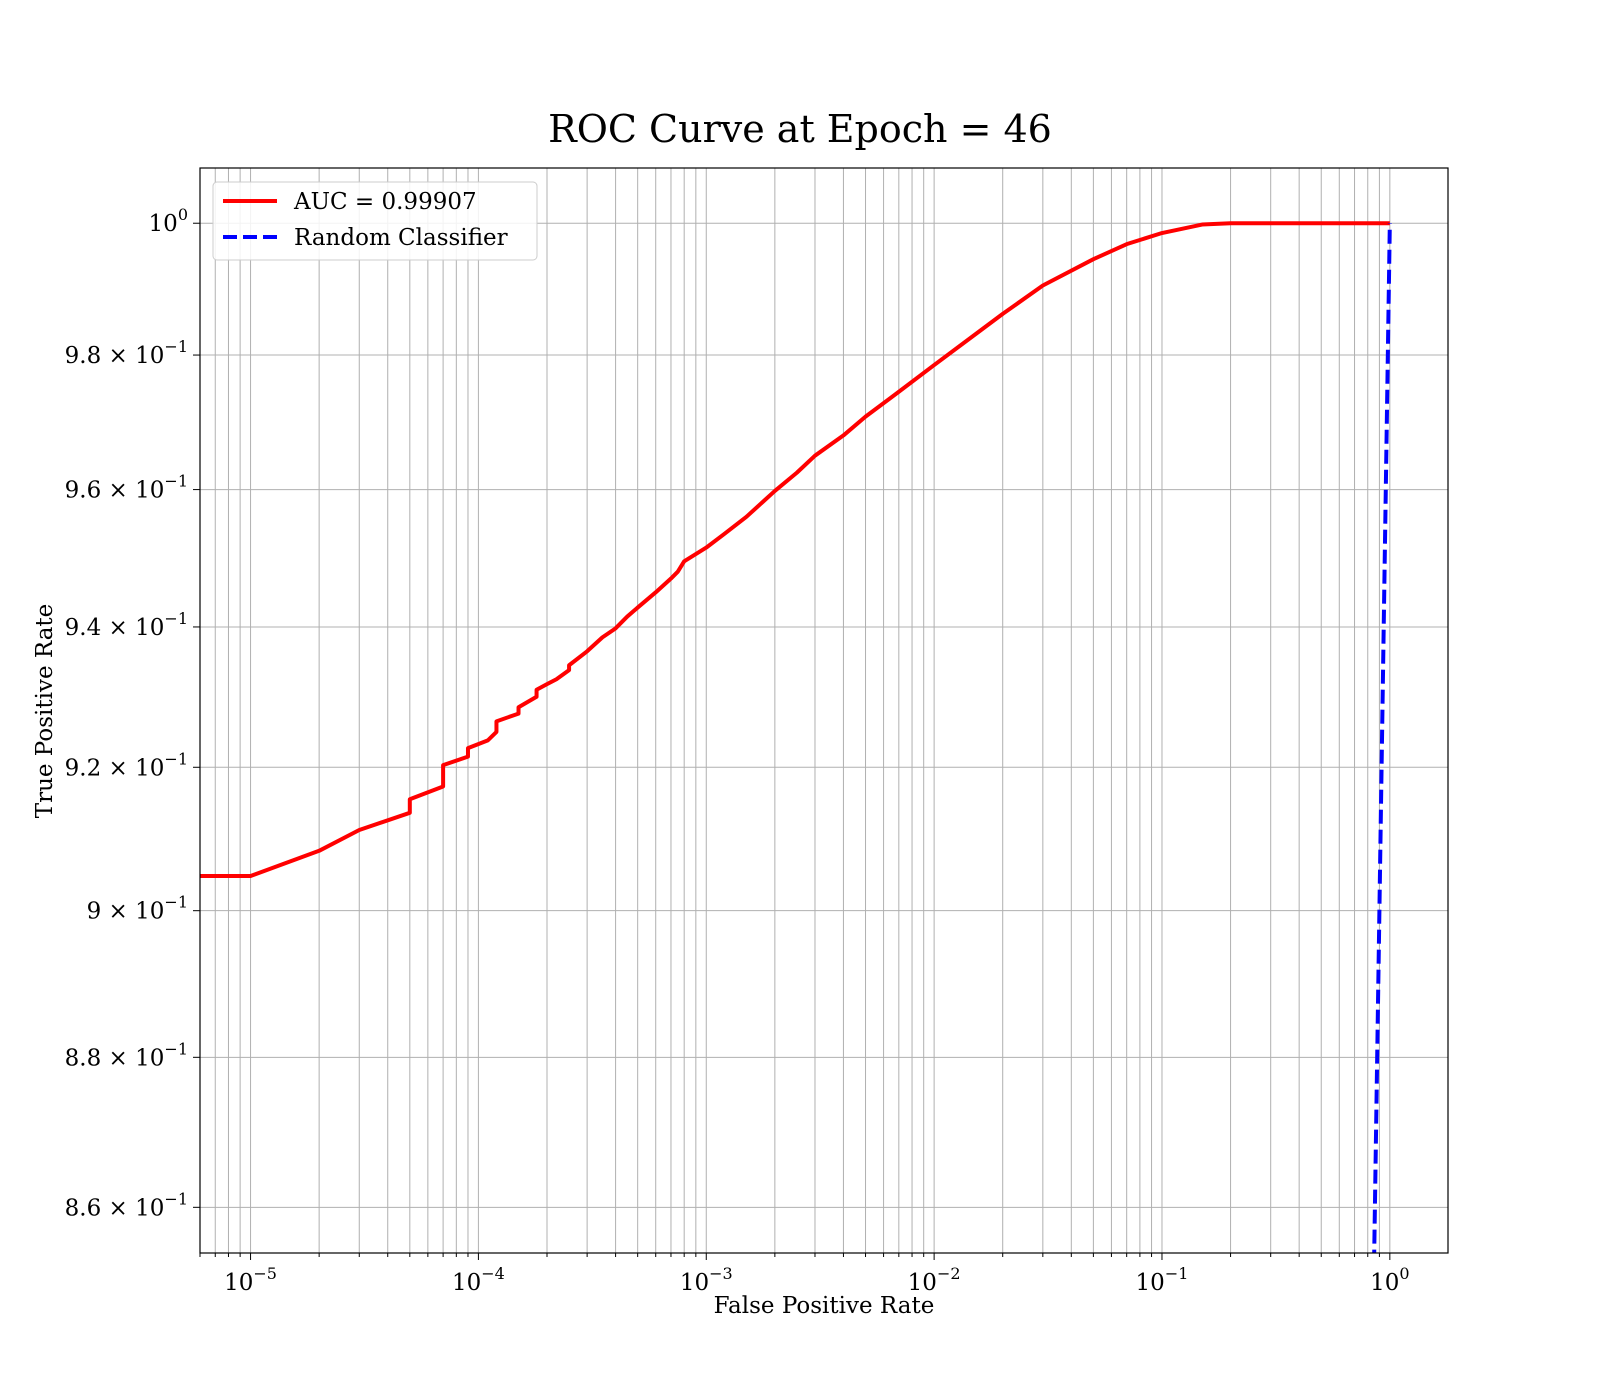  Describe the element at coordinates (804, 1274) in the screenshot. I see `x-axis-ticks: 10⁻⁵ 10⁻⁴ 10⁻³ 10⁻² 10⁻¹ 10⁰` at that location.